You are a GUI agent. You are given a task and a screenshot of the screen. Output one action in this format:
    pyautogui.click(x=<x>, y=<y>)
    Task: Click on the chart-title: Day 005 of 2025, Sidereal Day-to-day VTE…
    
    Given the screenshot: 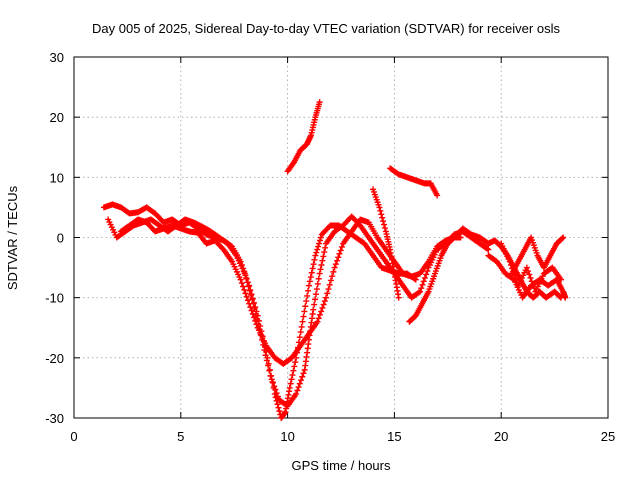 What is the action you would take?
    pyautogui.click(x=326, y=28)
    